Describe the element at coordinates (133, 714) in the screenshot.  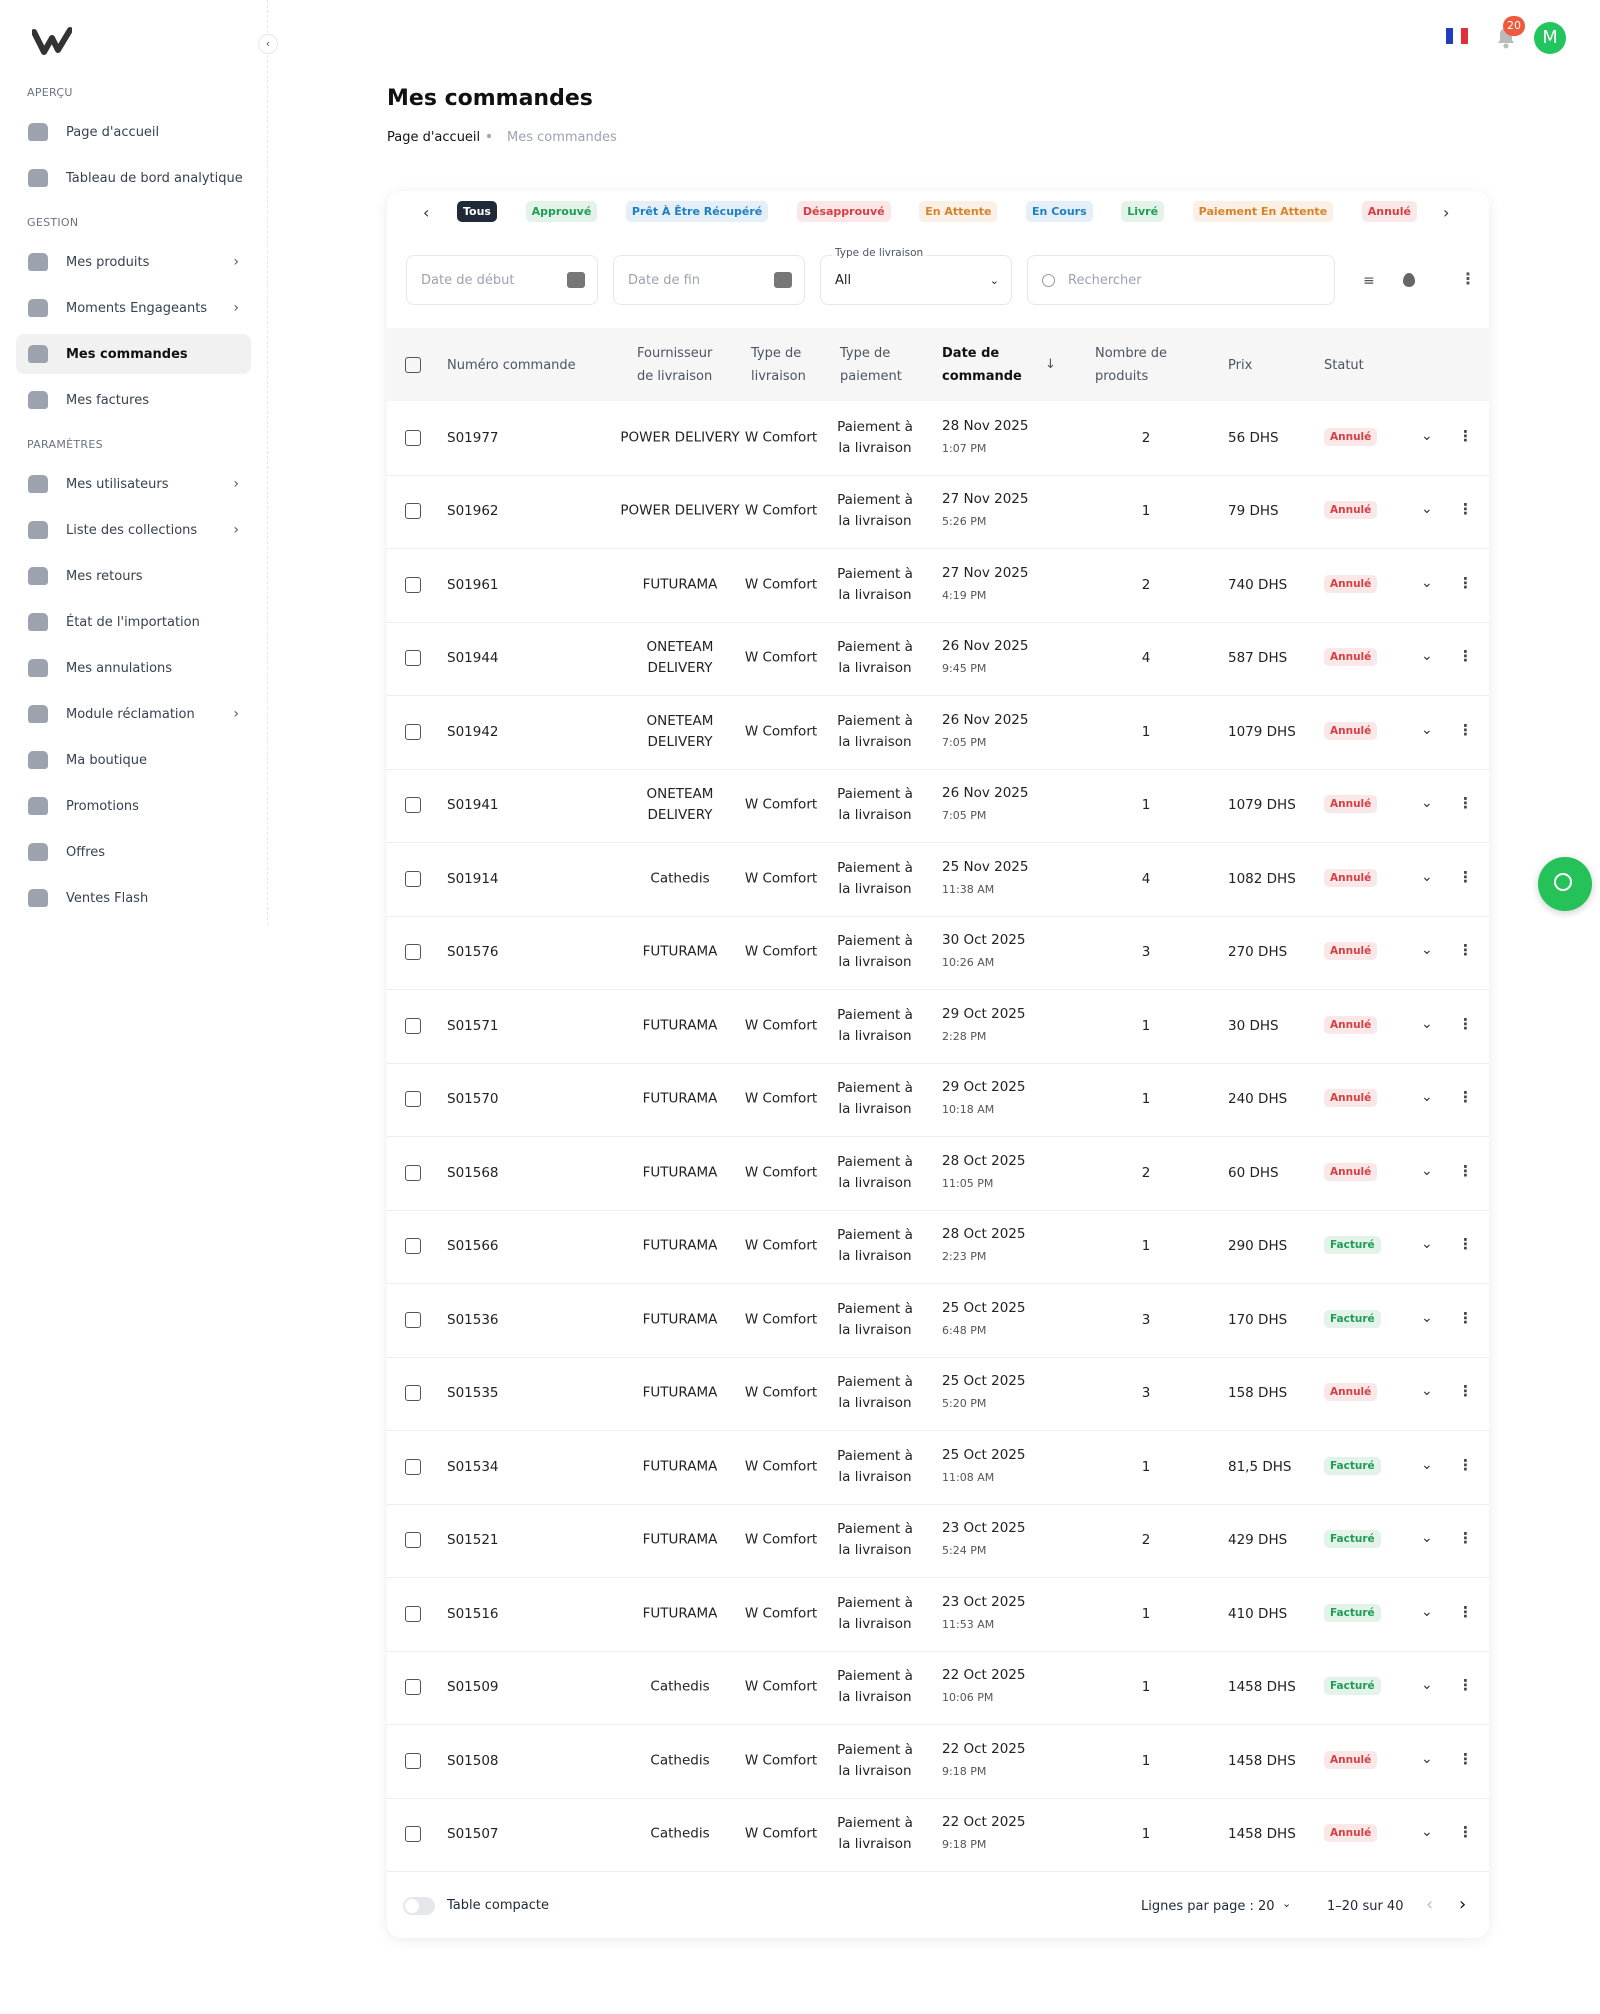
I see `nav-item: Module réclamation ›` at that location.